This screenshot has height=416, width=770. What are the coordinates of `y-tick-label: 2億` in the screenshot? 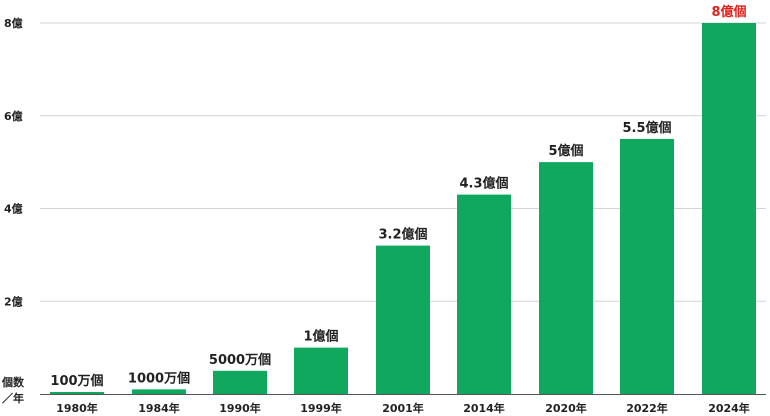 It's located at (13, 301).